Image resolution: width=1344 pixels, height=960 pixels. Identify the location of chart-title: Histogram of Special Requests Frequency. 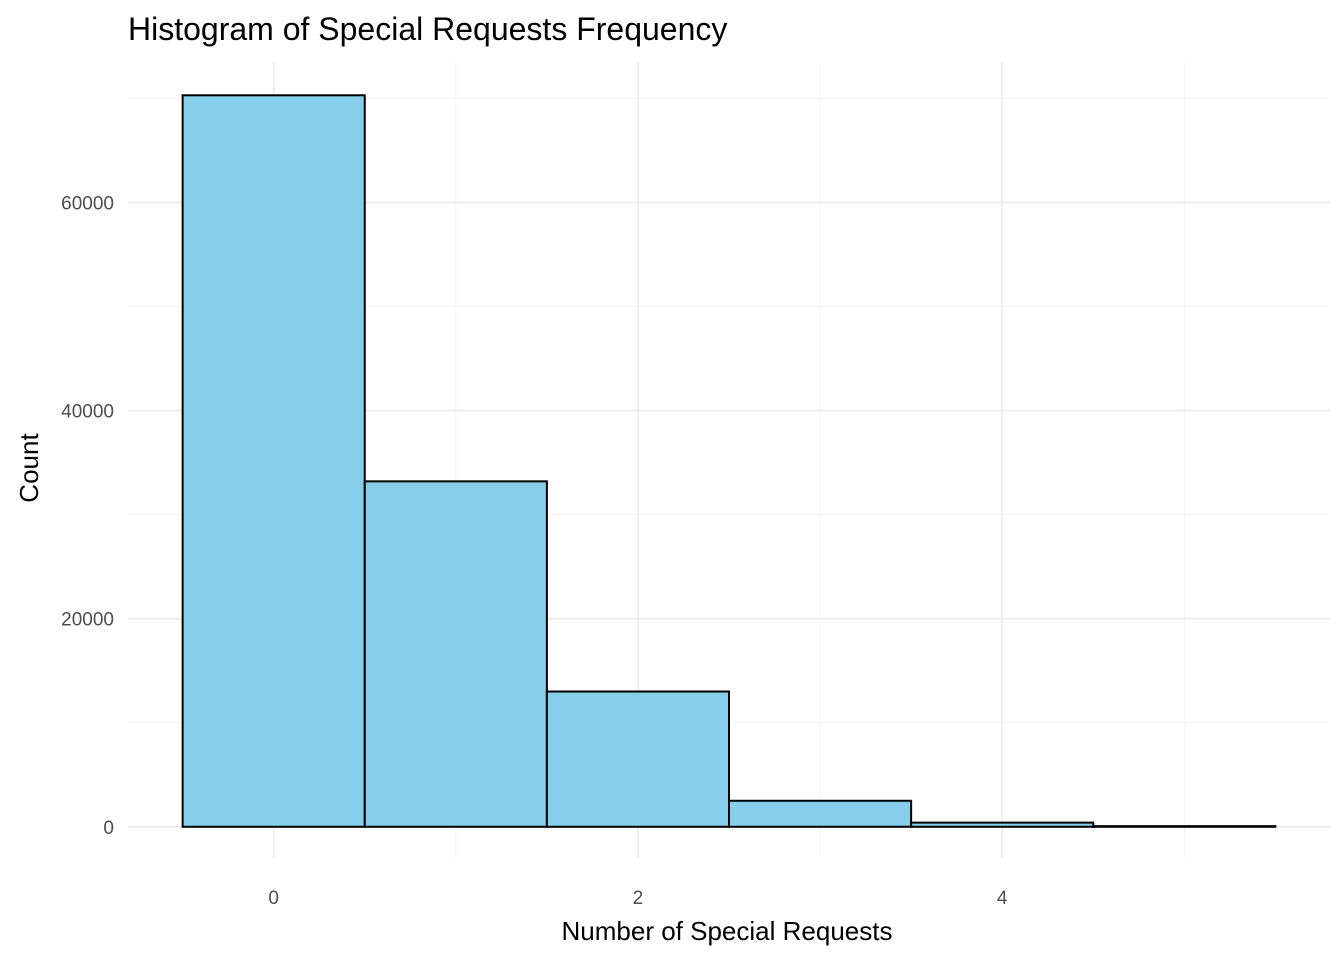
(427, 29).